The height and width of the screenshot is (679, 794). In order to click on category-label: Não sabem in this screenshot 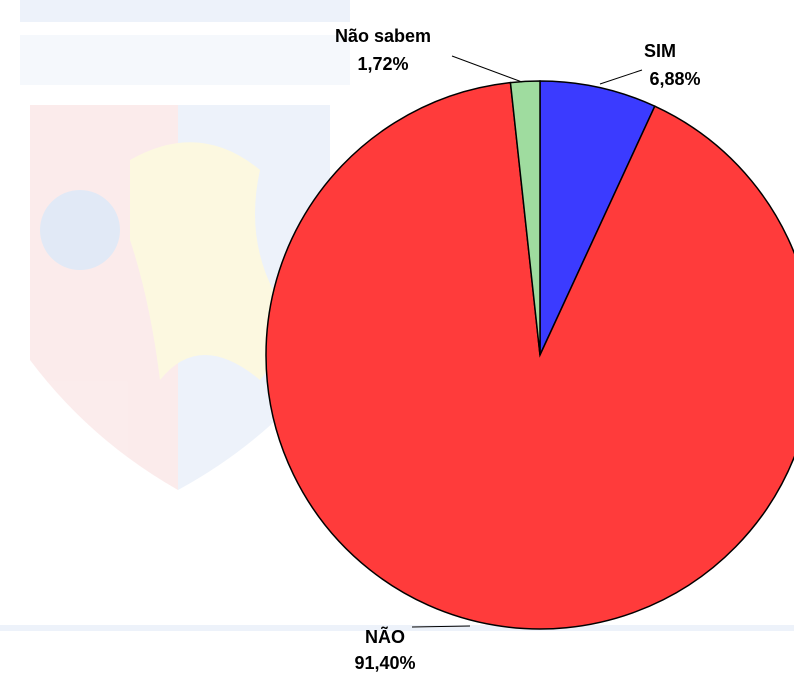, I will do `click(383, 36)`.